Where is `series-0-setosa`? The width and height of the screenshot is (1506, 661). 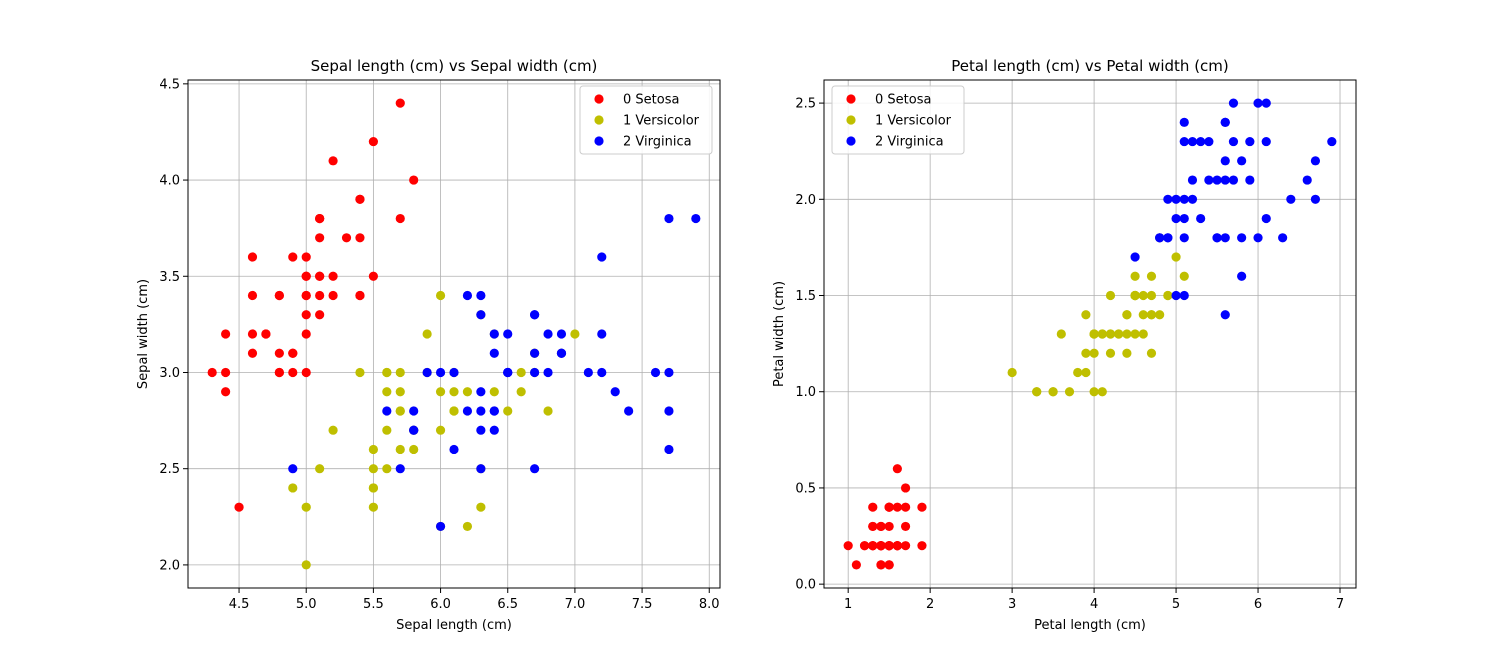 series-0-setosa is located at coordinates (313, 305).